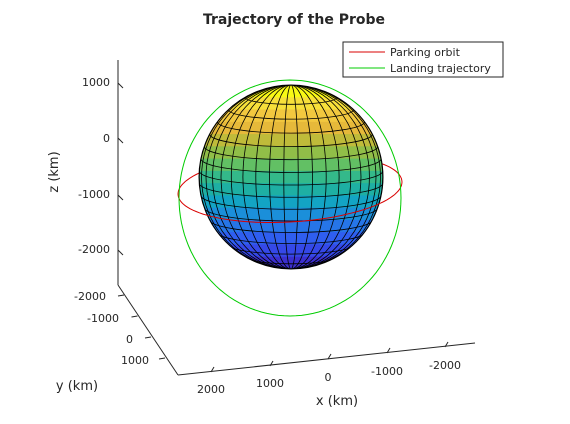 This screenshot has height=424, width=570. Describe the element at coordinates (94, 166) in the screenshot. I see `z-tick-labels: 1000 0 -1000 -2000` at that location.